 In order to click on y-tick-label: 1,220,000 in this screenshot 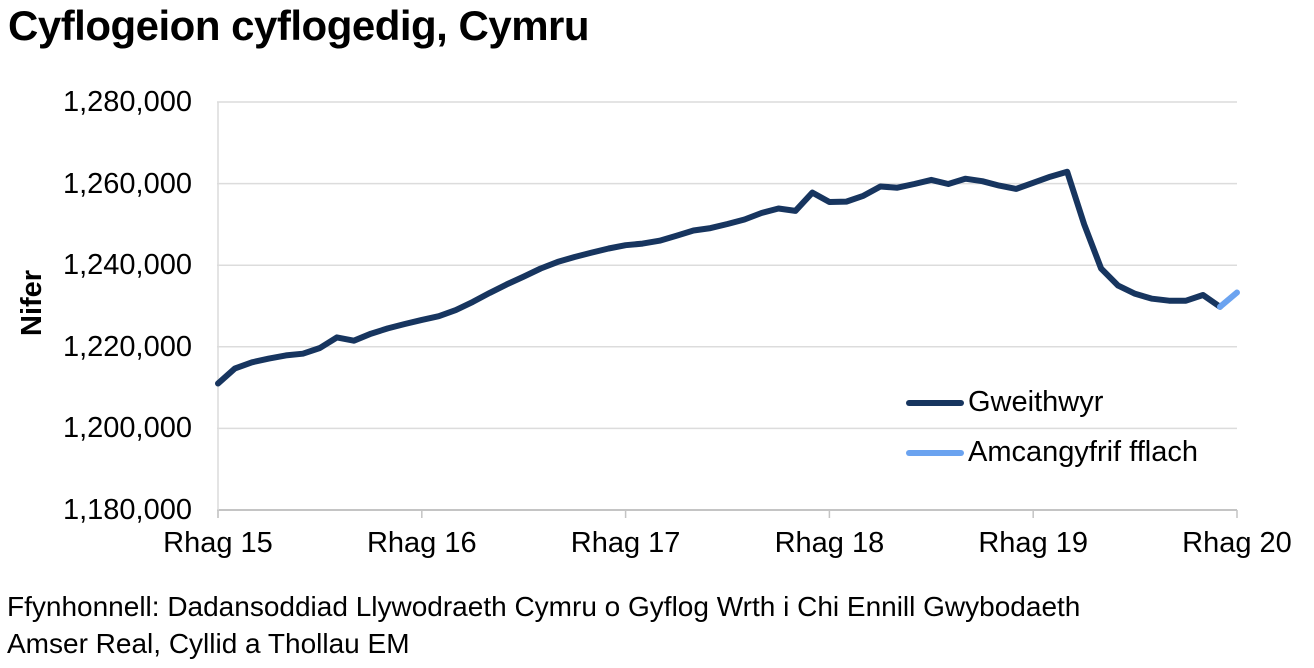, I will do `click(127, 346)`.